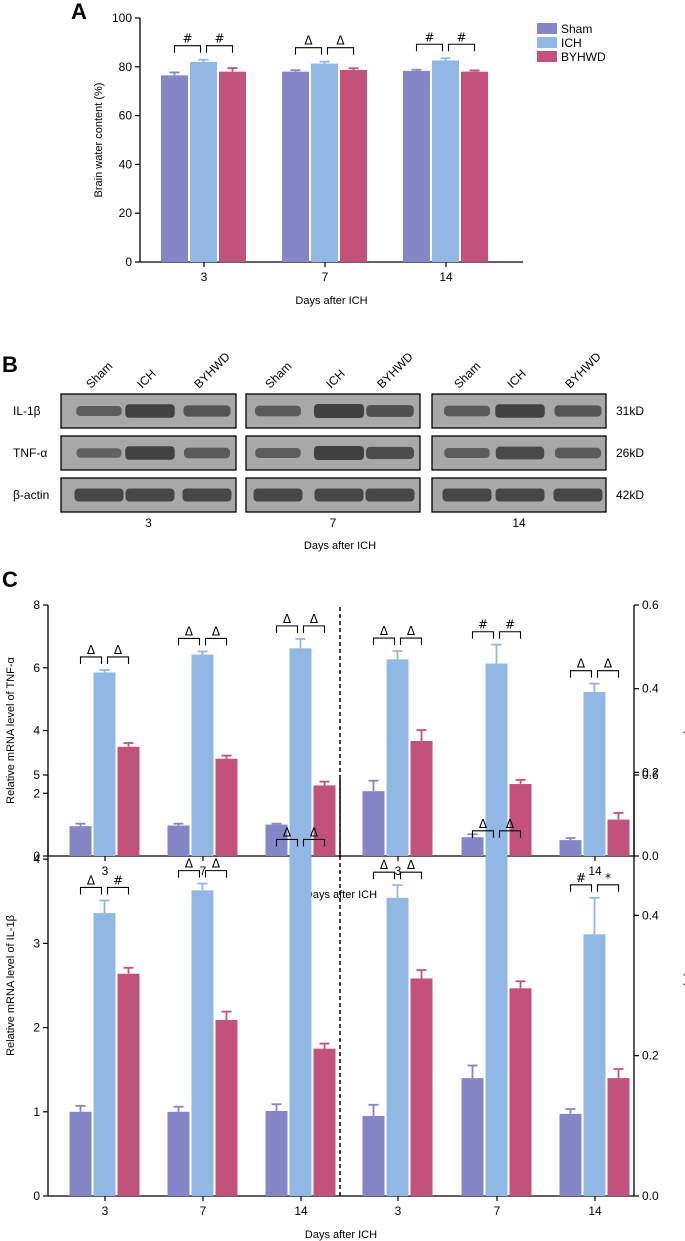 The width and height of the screenshot is (685, 1241). Describe the element at coordinates (31, 495) in the screenshot. I see `protein-label: β-actin` at that location.